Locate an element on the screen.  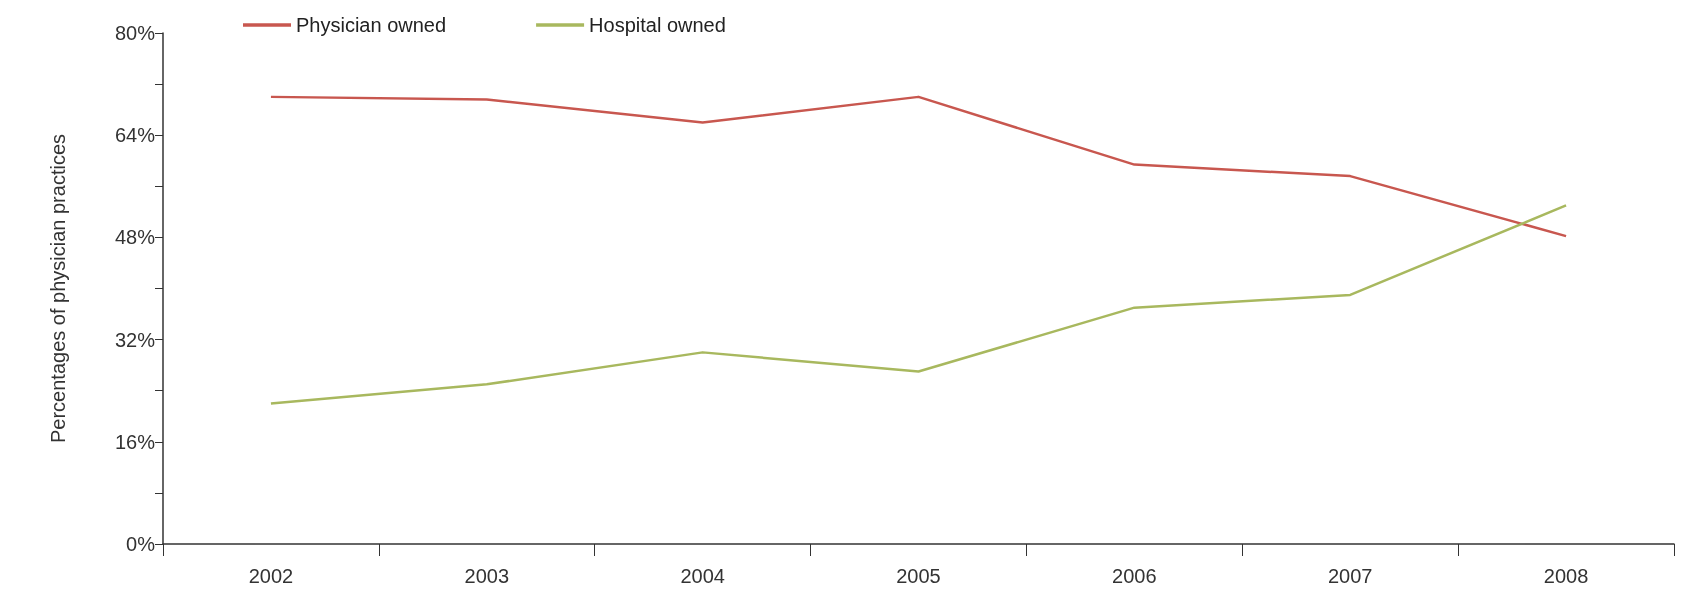
y-tick-label: 16% is located at coordinates (135, 441).